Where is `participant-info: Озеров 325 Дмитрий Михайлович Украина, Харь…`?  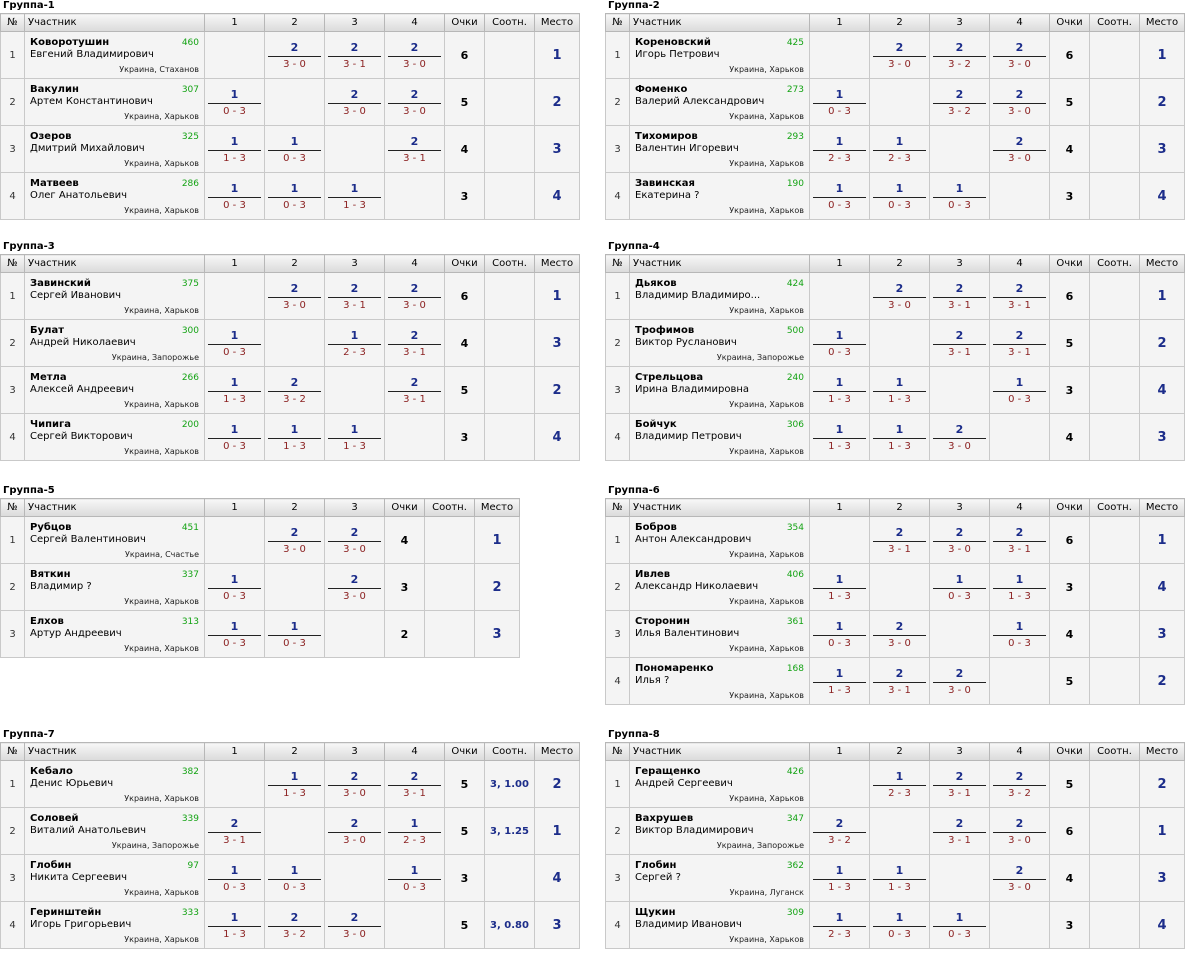
participant-info: Озеров 325 Дмитрий Михайлович Украина, Харь… is located at coordinates (114, 149).